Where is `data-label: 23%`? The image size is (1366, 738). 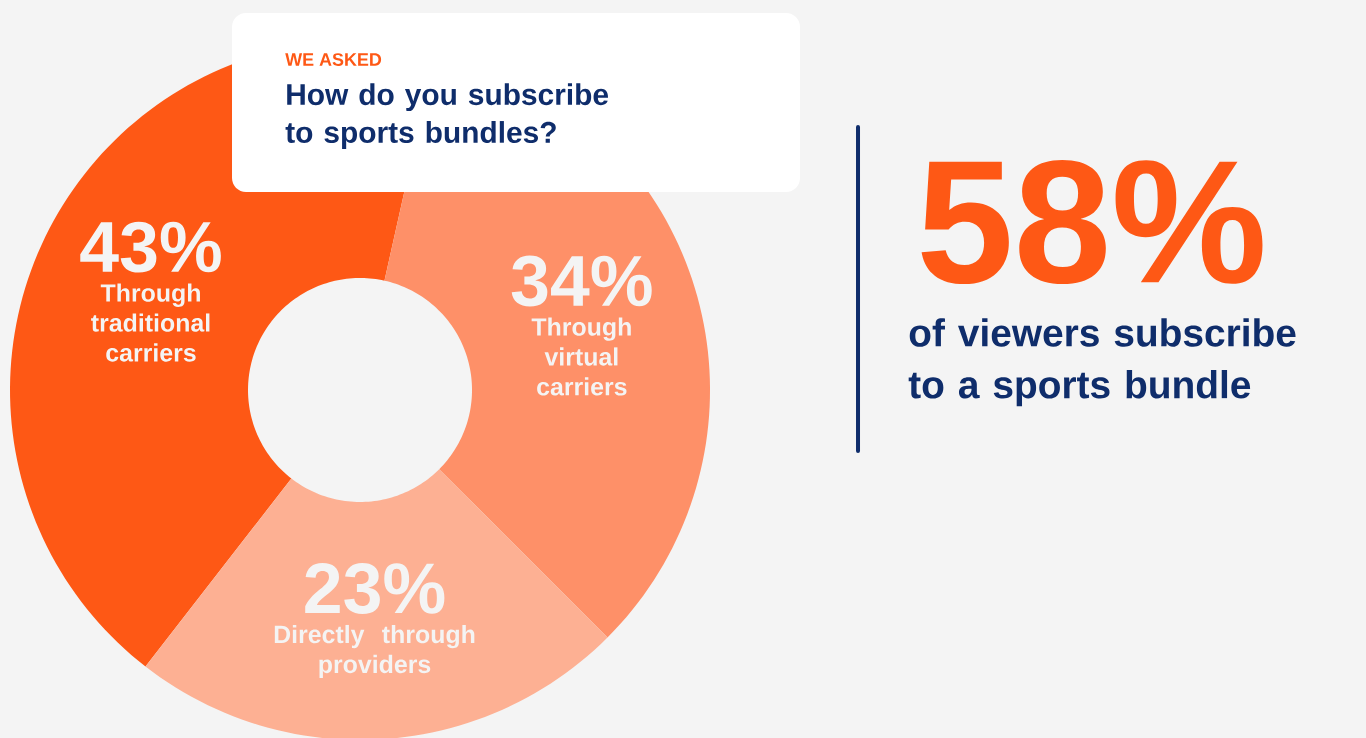 data-label: 23% is located at coordinates (375, 588).